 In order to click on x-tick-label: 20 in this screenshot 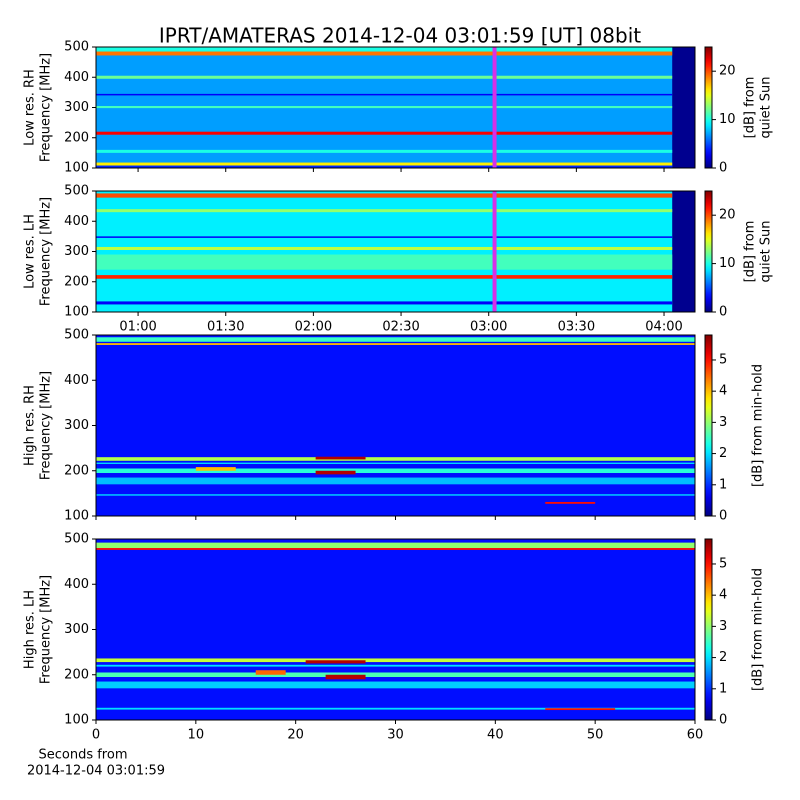, I will do `click(295, 735)`.